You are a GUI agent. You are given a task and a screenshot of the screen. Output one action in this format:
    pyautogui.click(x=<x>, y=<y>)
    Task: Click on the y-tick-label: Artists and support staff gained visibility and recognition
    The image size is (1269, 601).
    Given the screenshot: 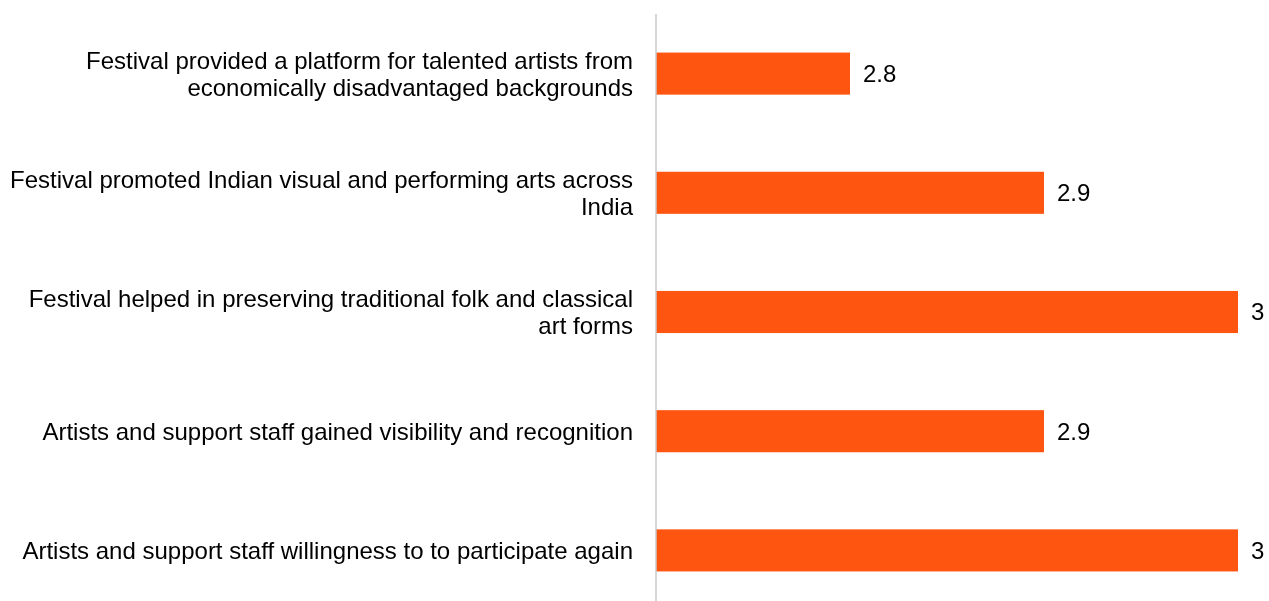 What is the action you would take?
    pyautogui.click(x=337, y=431)
    